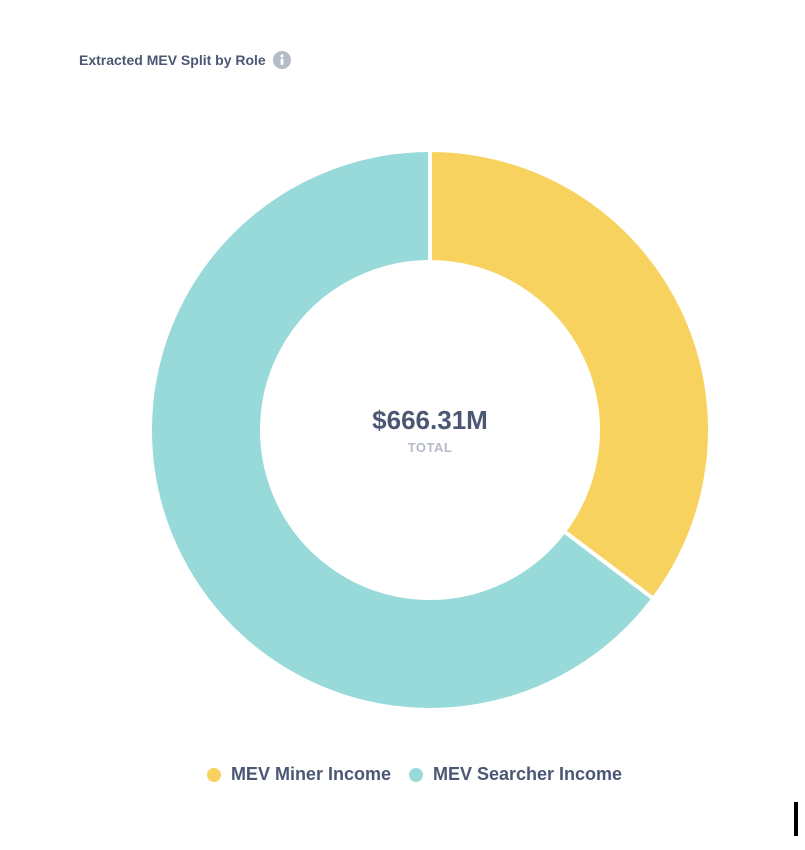  I want to click on total-label: TOTAL, so click(430, 447).